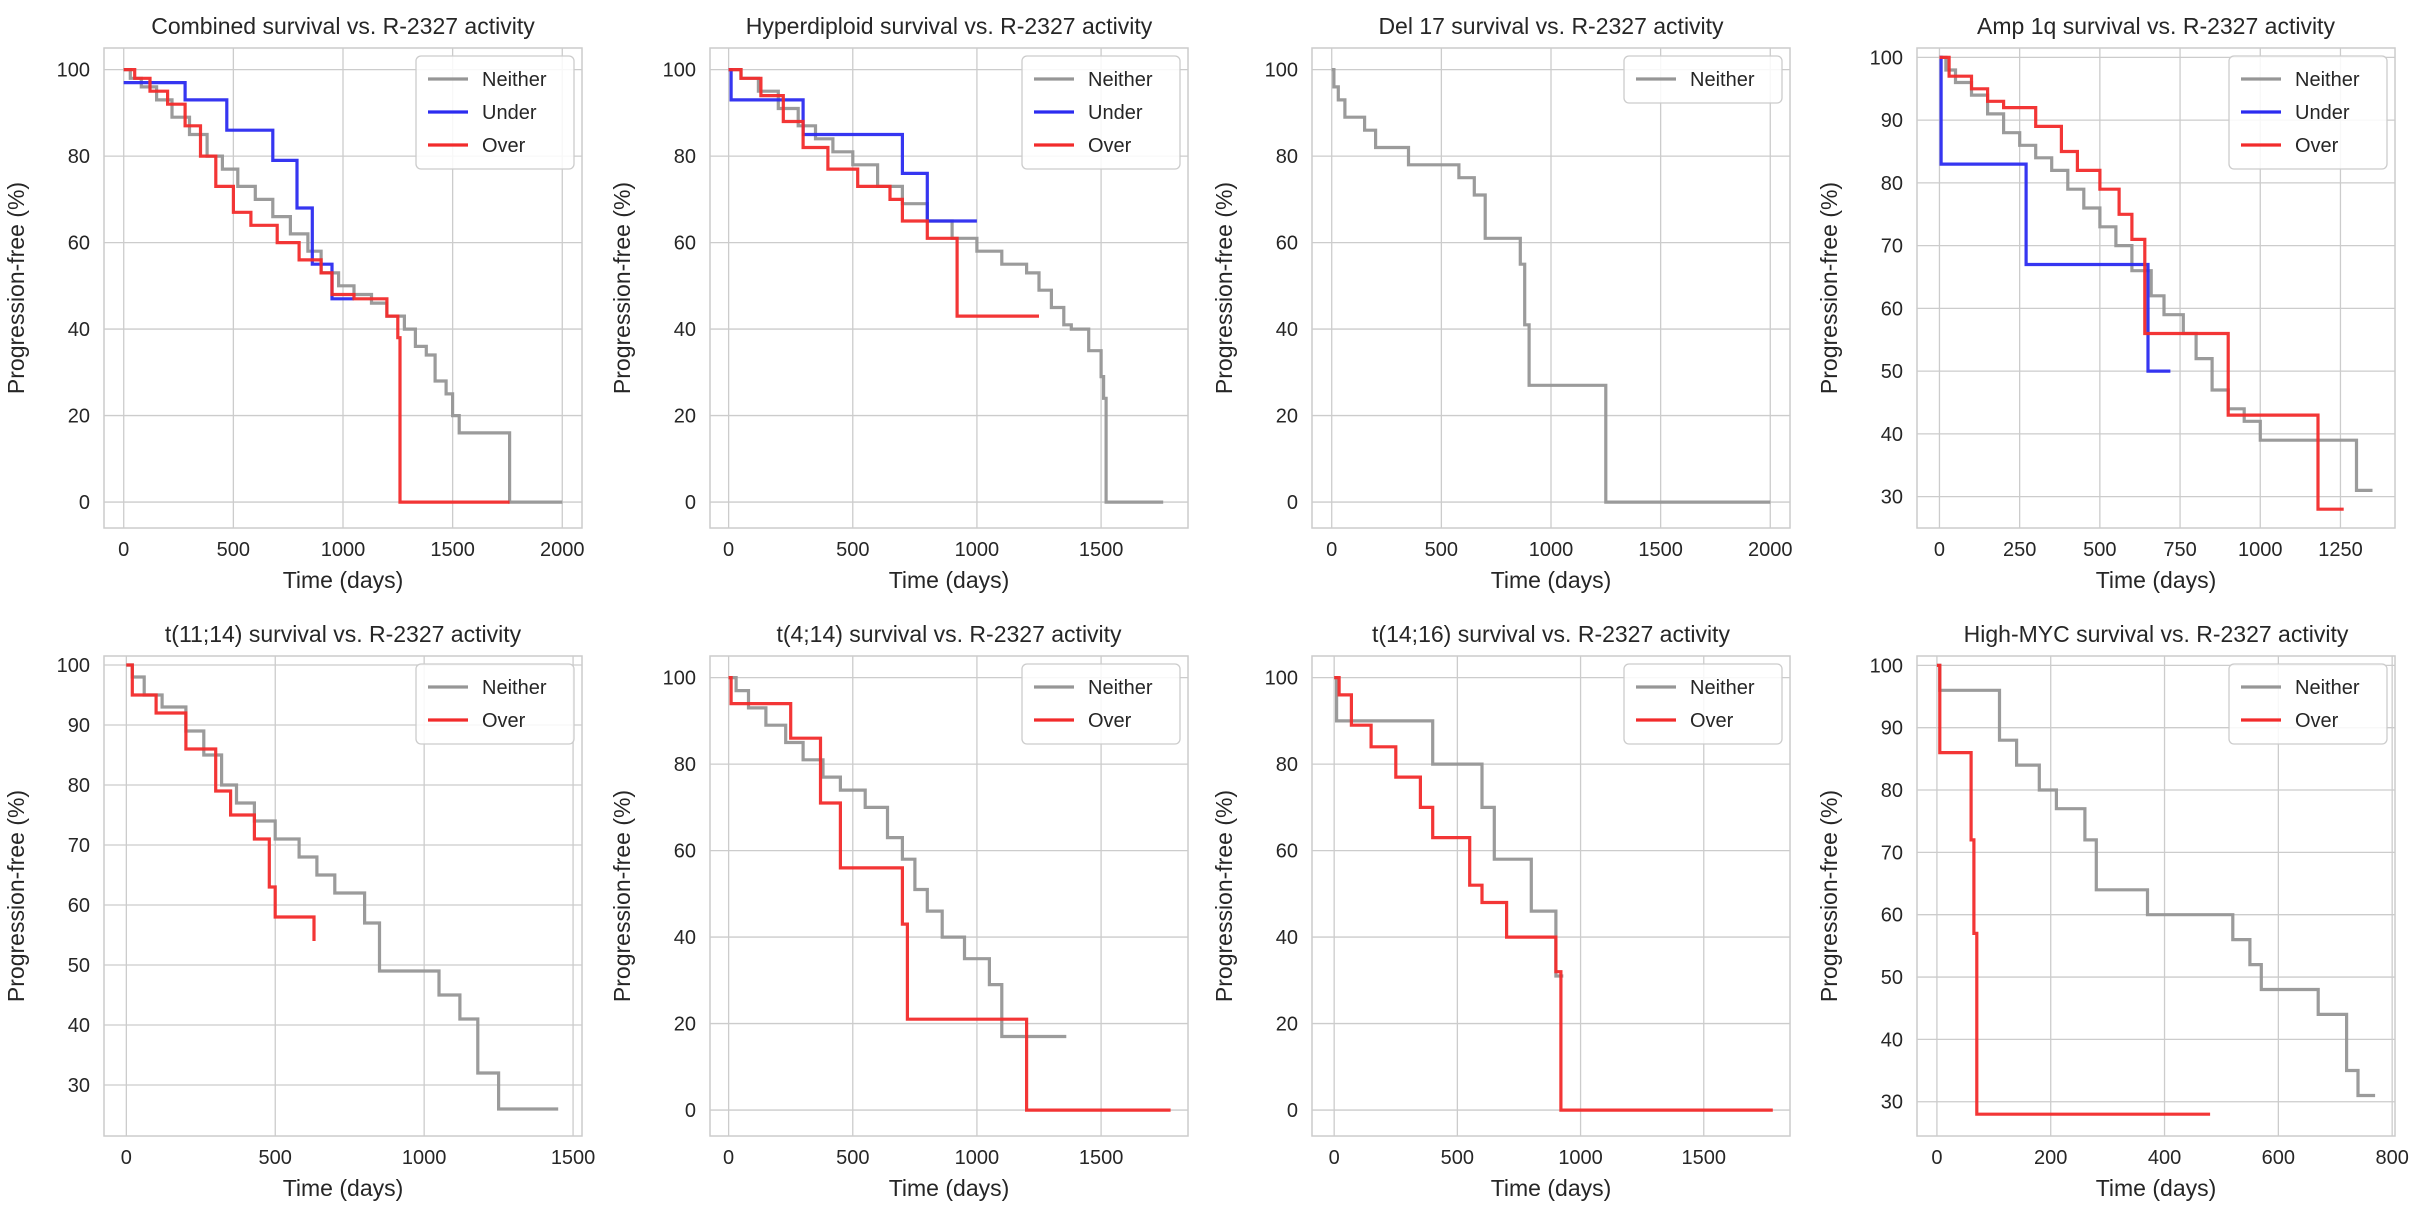 This screenshot has width=2418, height=1218. Describe the element at coordinates (2156, 634) in the screenshot. I see `chart-title: High-MYC survival vs. R-2327 activity` at that location.